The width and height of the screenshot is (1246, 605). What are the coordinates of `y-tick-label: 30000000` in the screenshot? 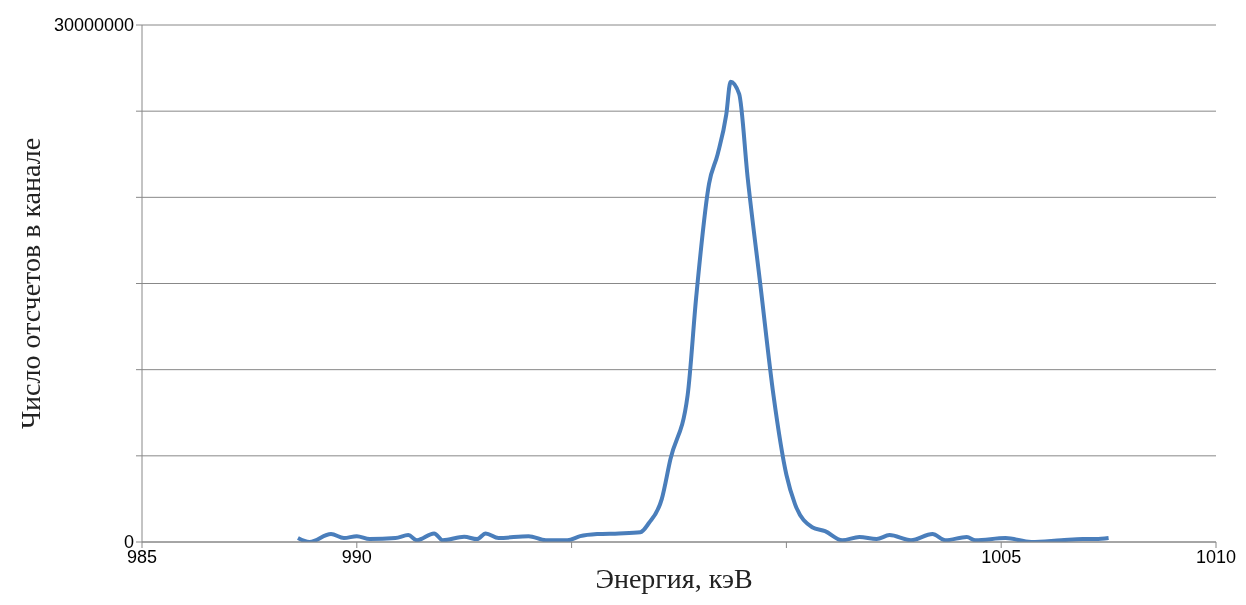 It's located at (93, 25).